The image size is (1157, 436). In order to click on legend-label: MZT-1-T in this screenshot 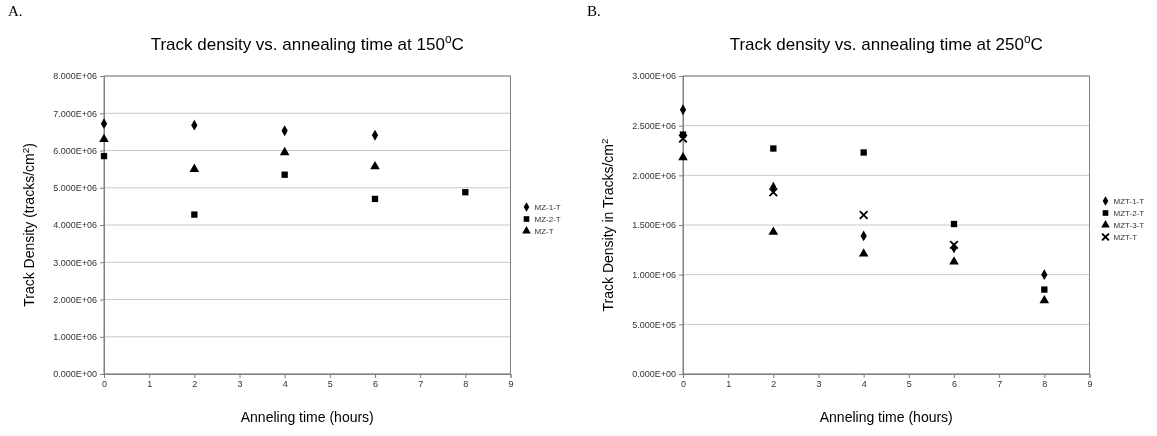, I will do `click(1128, 201)`.